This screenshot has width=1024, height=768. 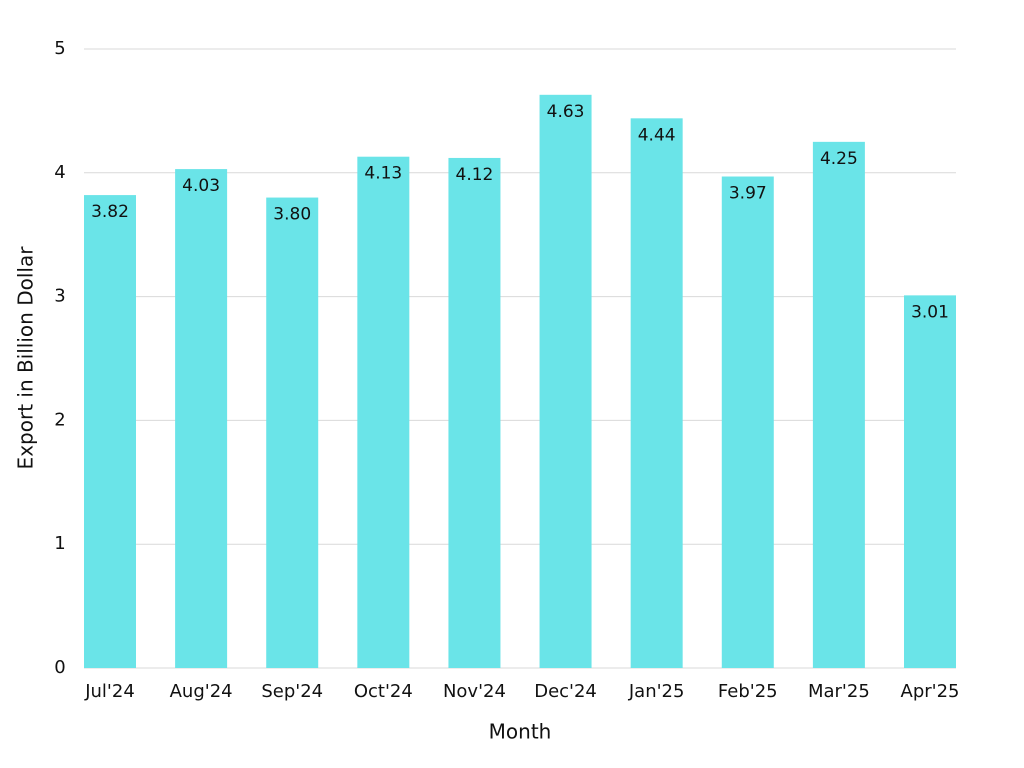 What do you see at coordinates (565, 691) in the screenshot?
I see `x-tick-label: Dec'24` at bounding box center [565, 691].